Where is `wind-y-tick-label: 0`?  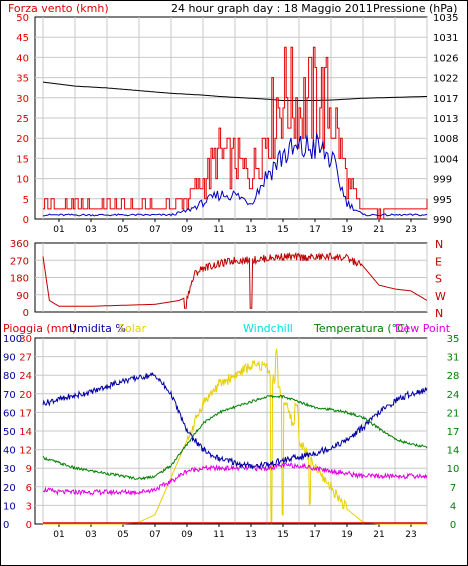 wind-y-tick-label: 0 is located at coordinates (26, 220).